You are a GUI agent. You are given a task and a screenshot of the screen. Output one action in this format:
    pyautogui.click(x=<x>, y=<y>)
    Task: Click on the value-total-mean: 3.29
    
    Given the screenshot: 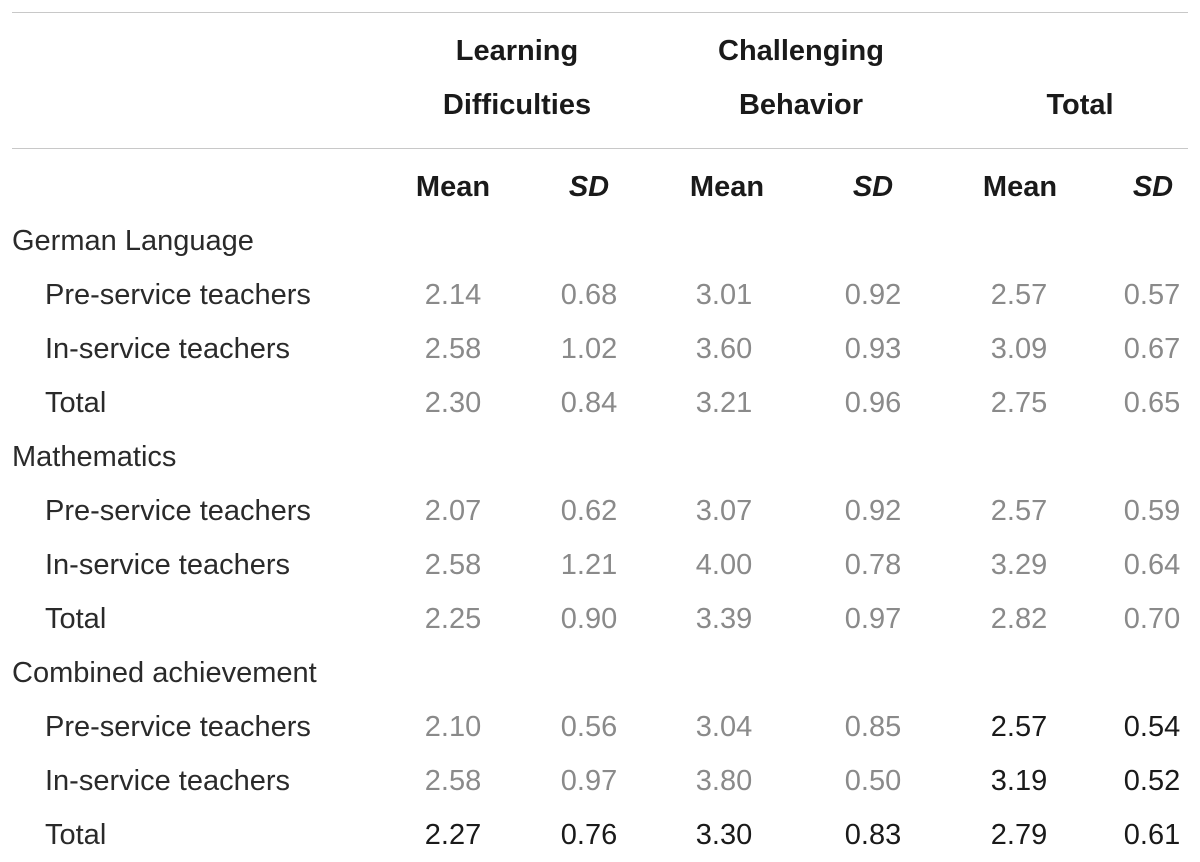 What is the action you would take?
    pyautogui.click(x=1019, y=565)
    